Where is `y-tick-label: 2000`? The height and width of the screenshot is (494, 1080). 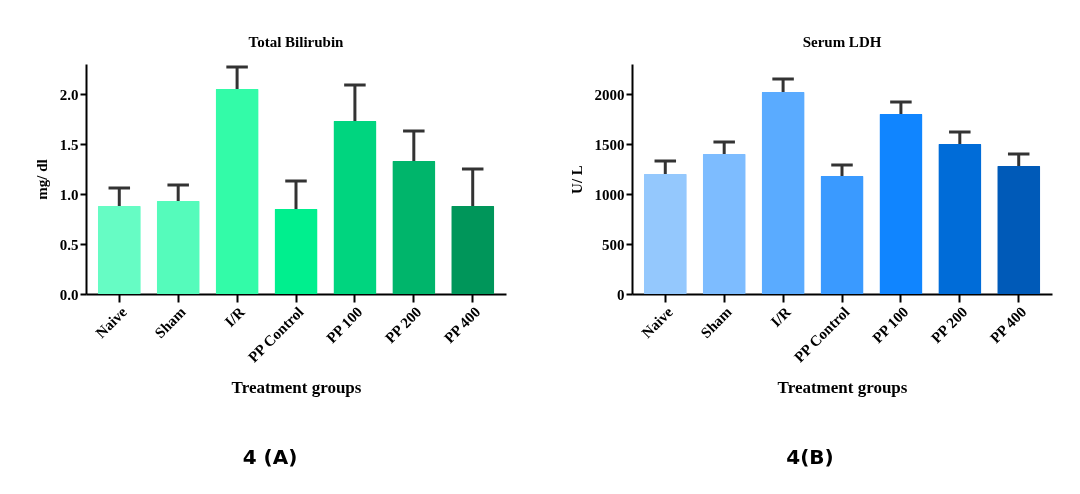 y-tick-label: 2000 is located at coordinates (609, 94).